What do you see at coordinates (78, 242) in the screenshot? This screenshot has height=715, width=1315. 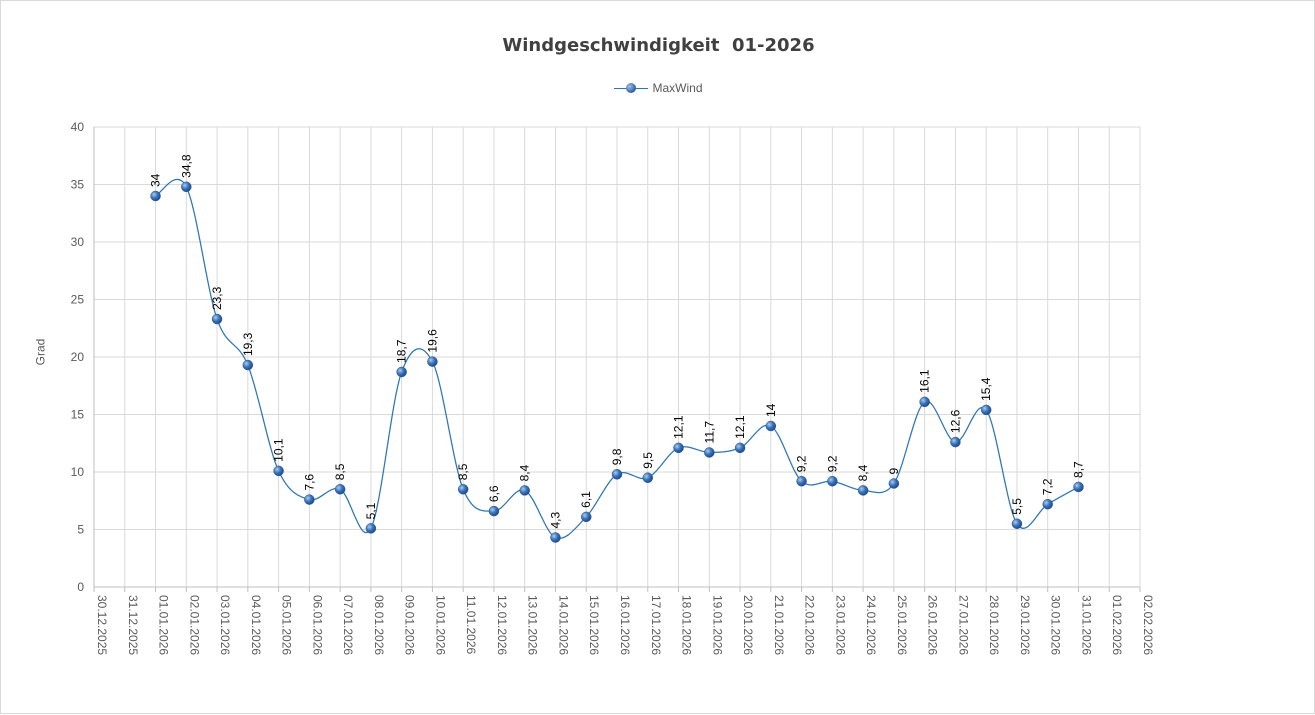 I see `y-tick-label: 30` at bounding box center [78, 242].